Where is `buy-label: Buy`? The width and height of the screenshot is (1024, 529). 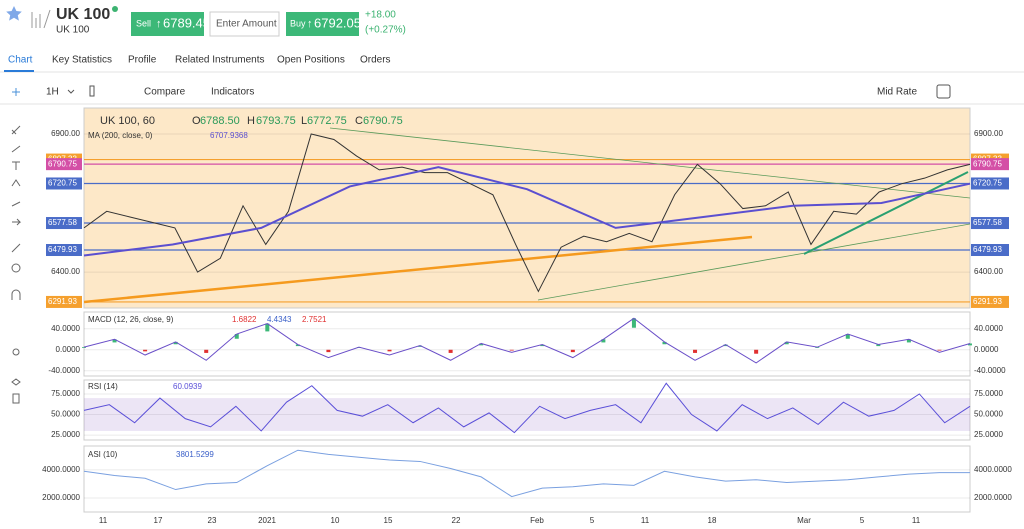
buy-label: Buy is located at coordinates (298, 23).